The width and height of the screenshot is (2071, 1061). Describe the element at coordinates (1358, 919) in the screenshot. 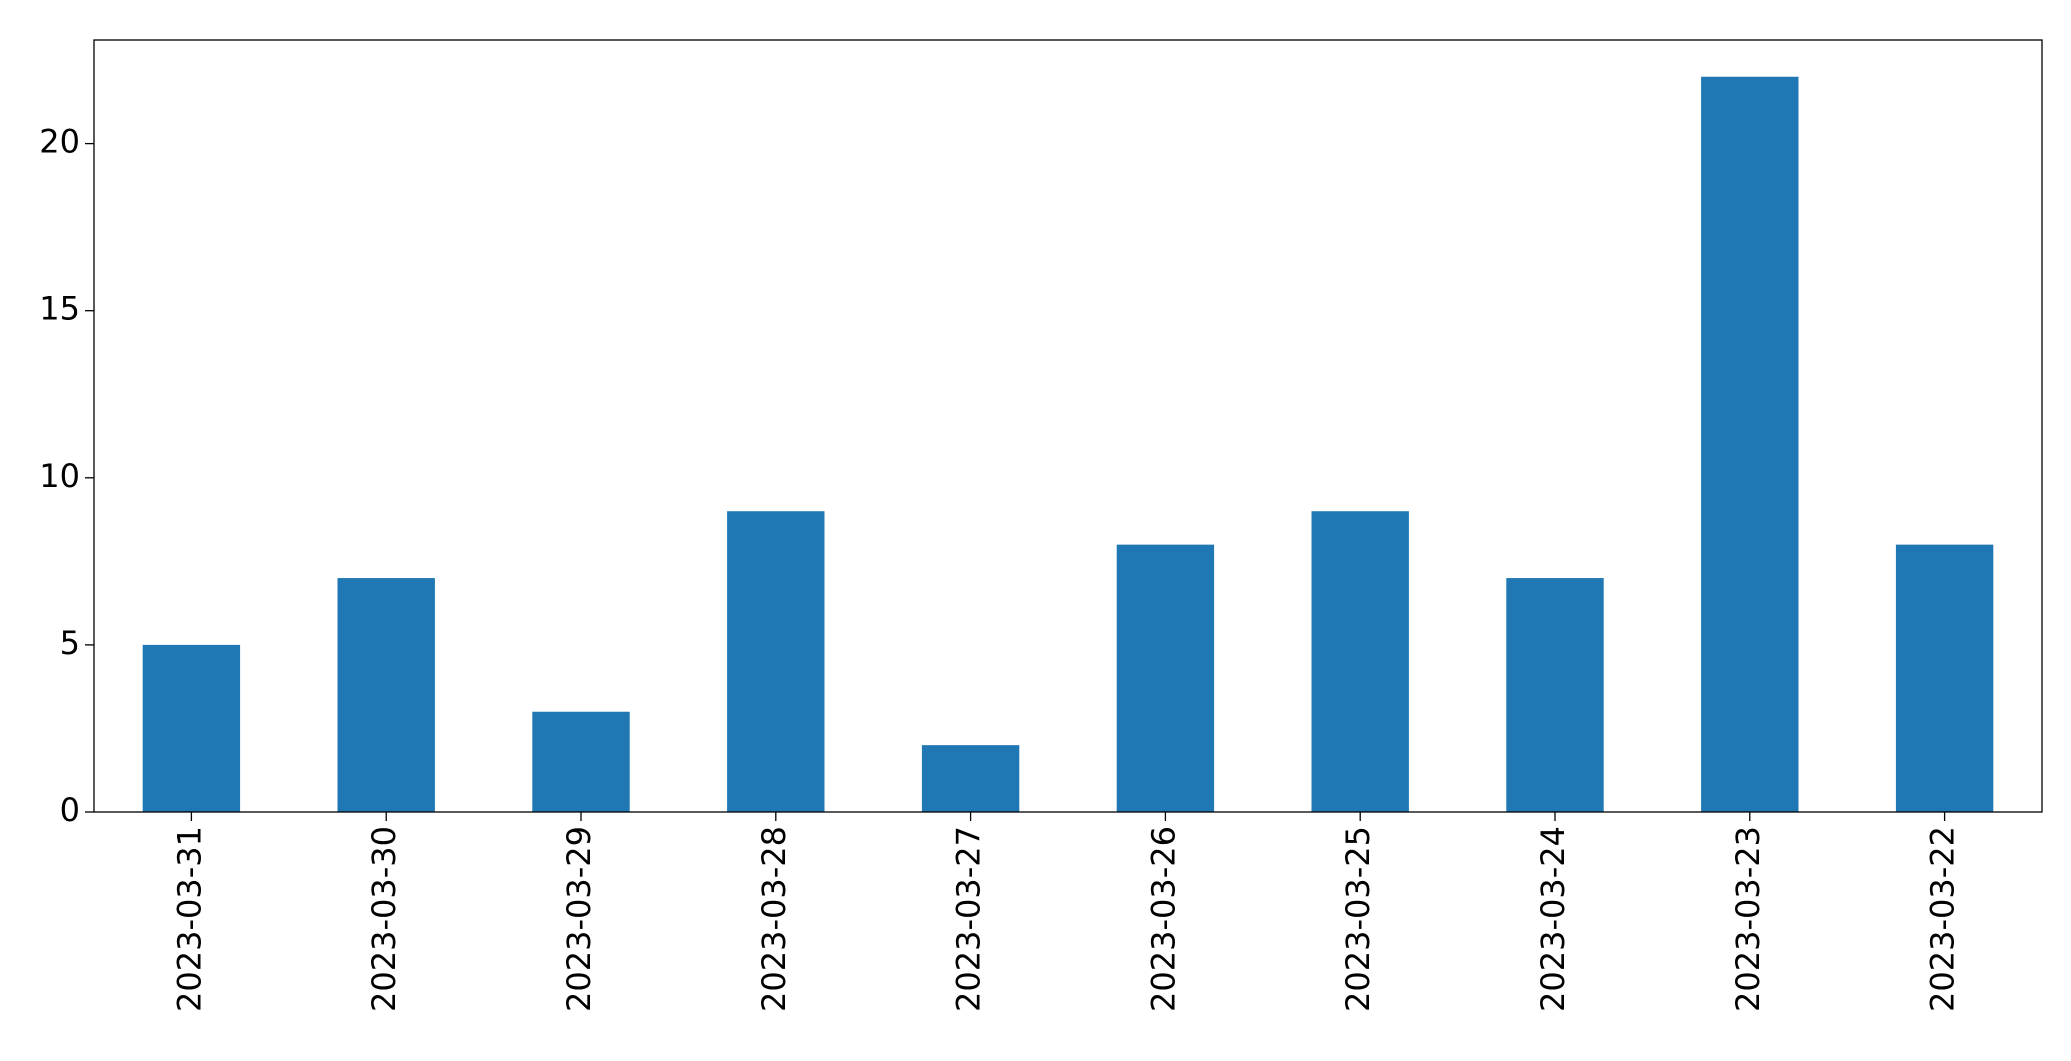

I see `x-tick-label: 2023-03-25` at that location.